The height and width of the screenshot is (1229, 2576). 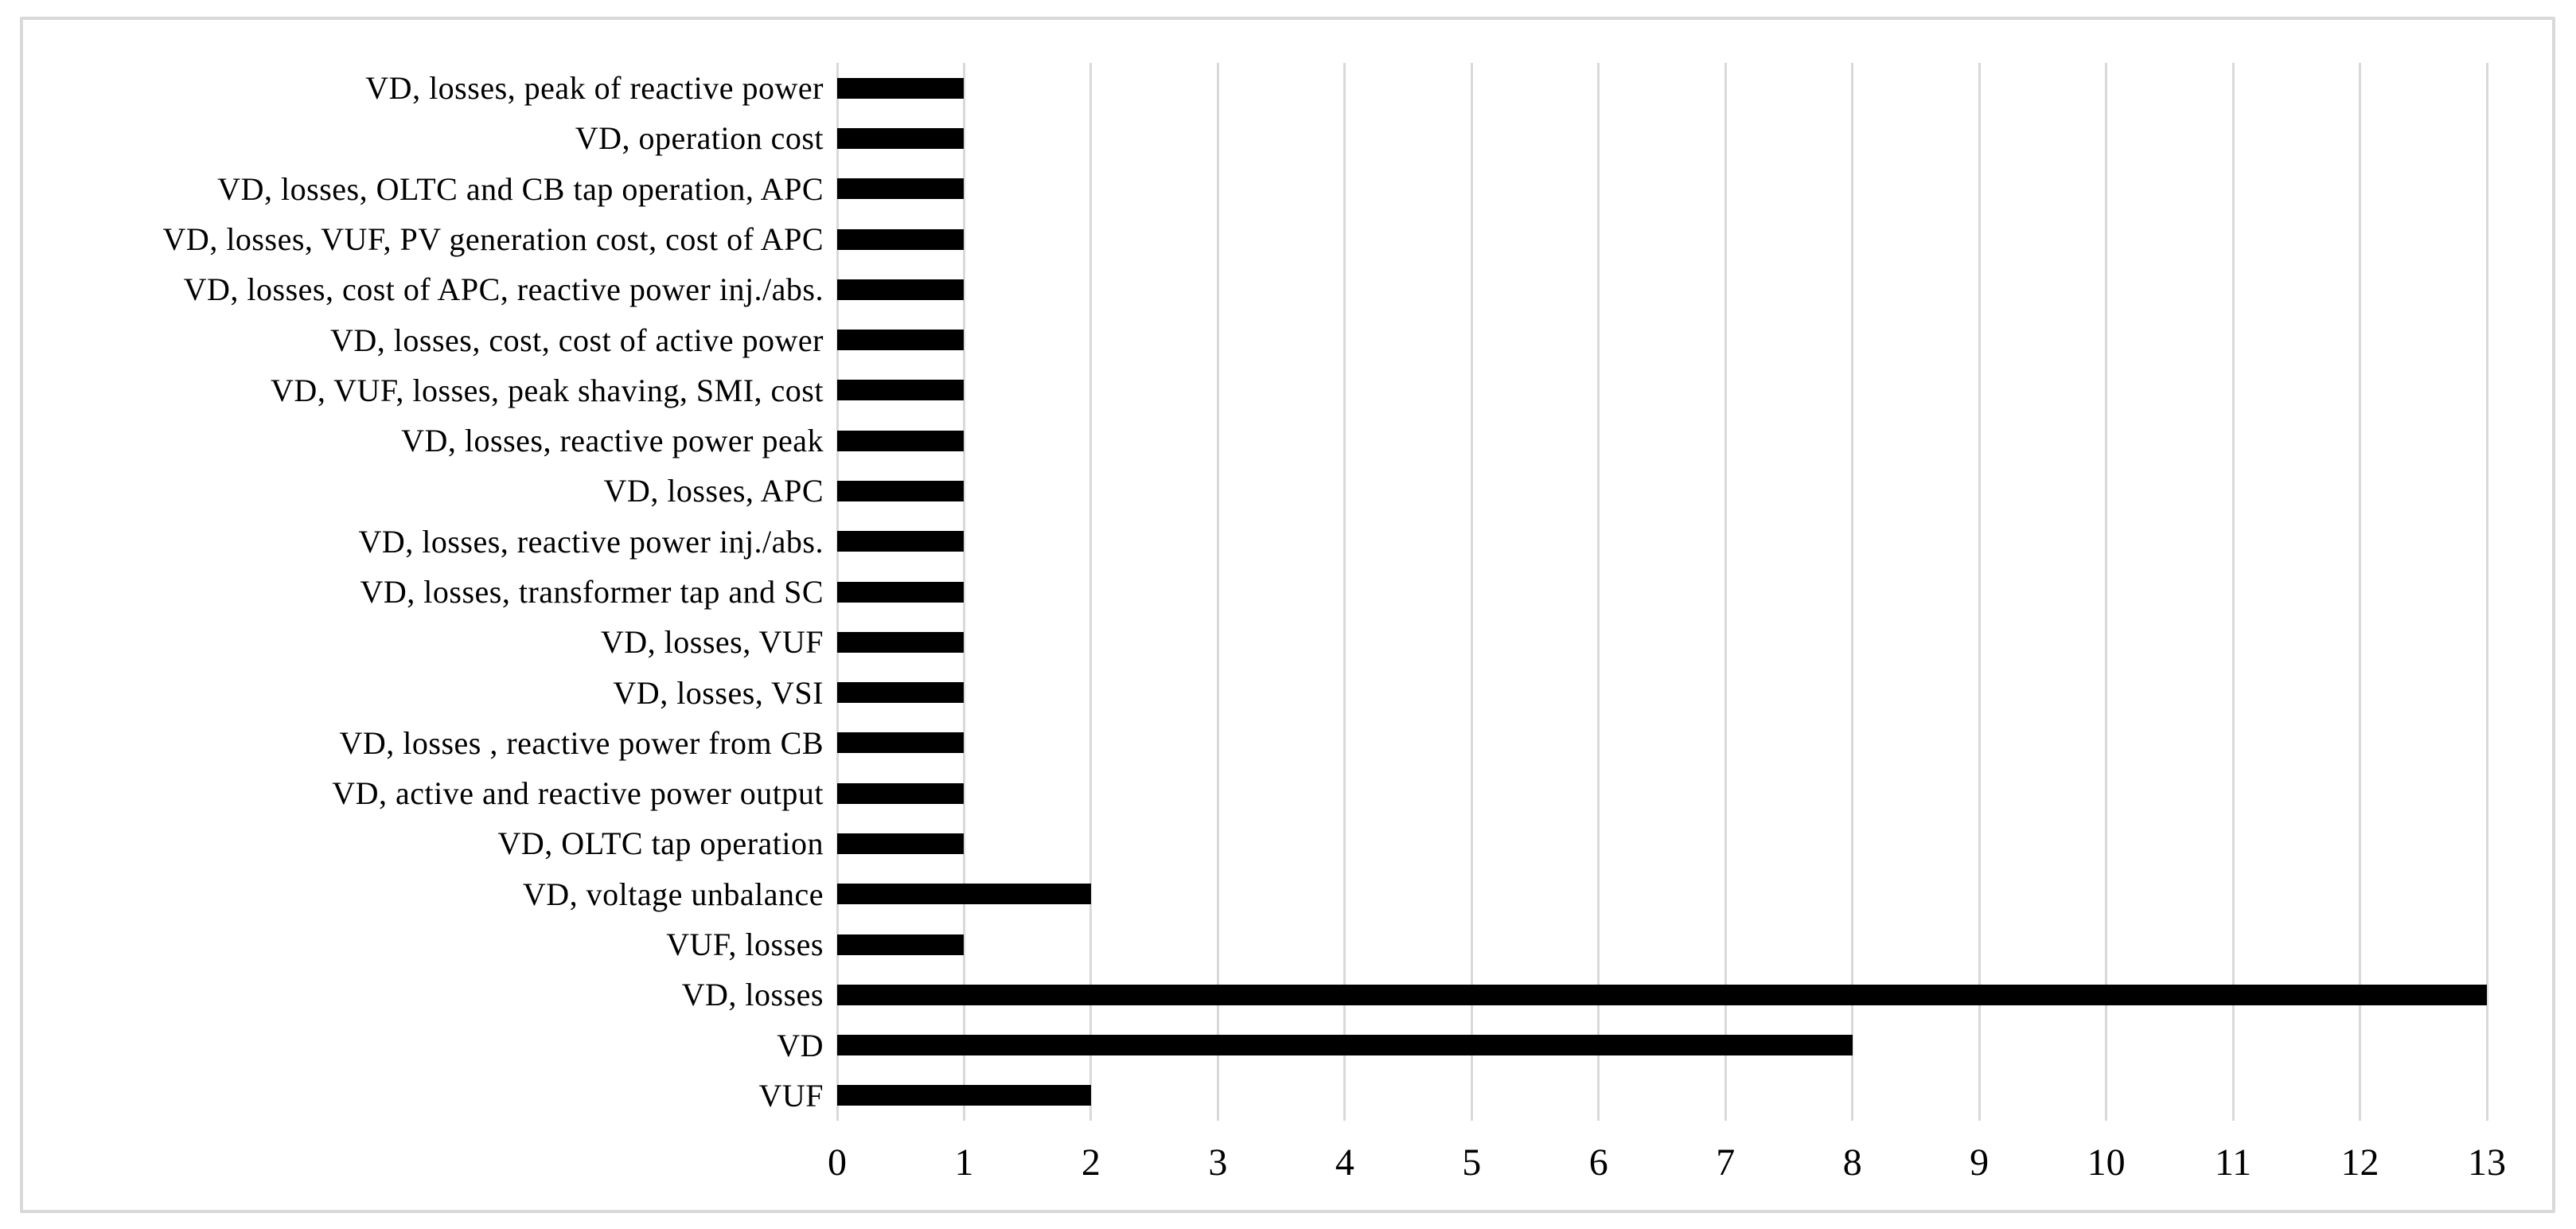 I want to click on category-label: VD, active and reactive power output, so click(x=578, y=794).